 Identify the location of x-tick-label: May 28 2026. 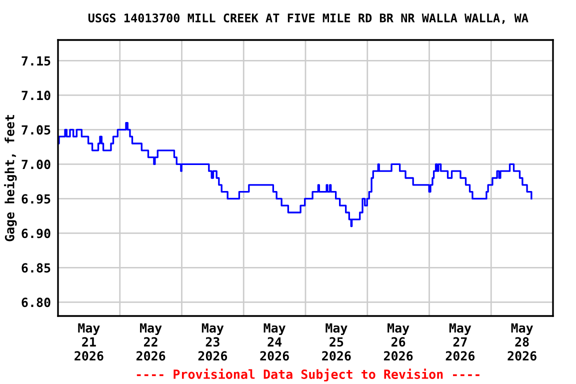
(522, 342).